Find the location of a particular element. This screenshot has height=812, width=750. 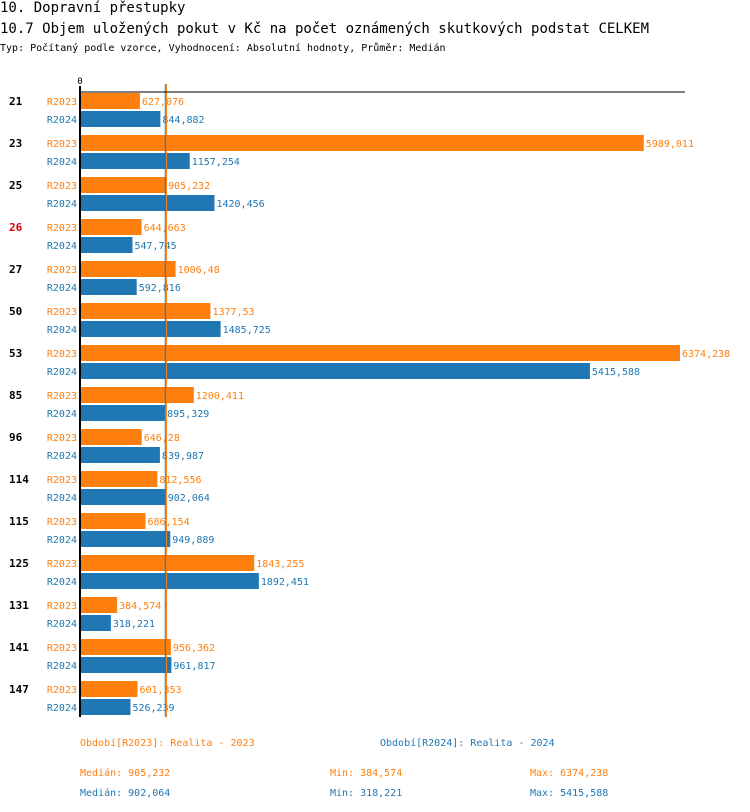

value-label: 627,076 is located at coordinates (163, 102).